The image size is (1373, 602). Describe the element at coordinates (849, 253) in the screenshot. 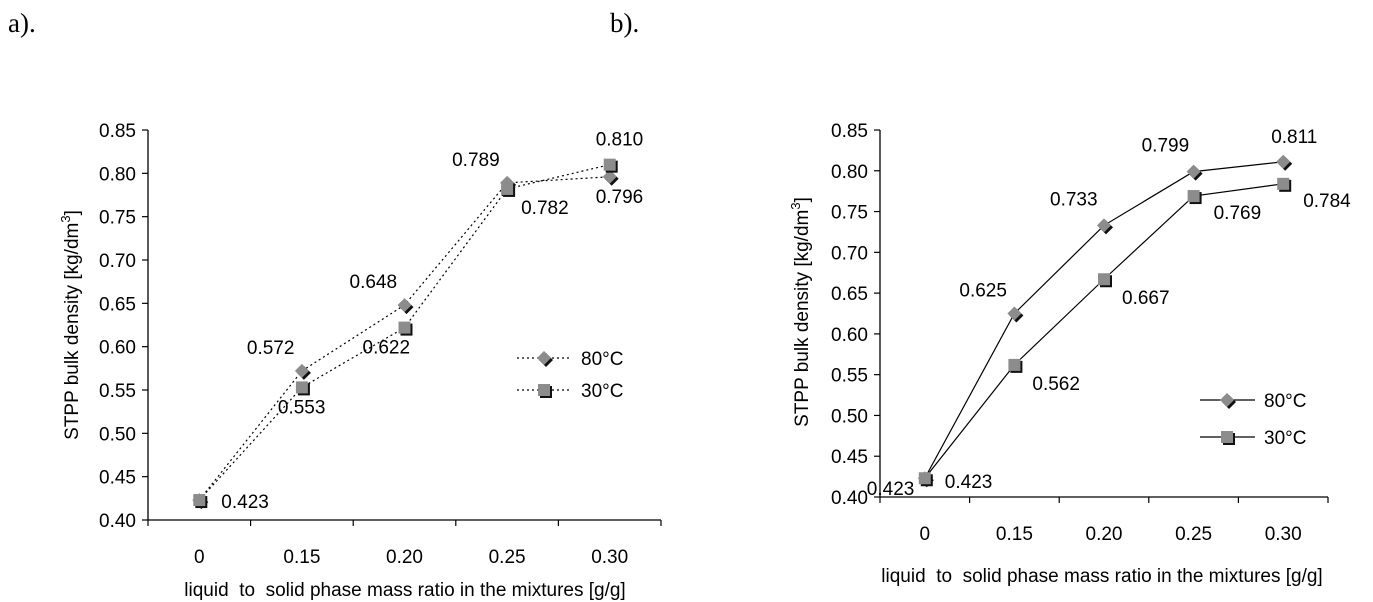

I see `chart-b-y-tick-label: 0.70` at that location.